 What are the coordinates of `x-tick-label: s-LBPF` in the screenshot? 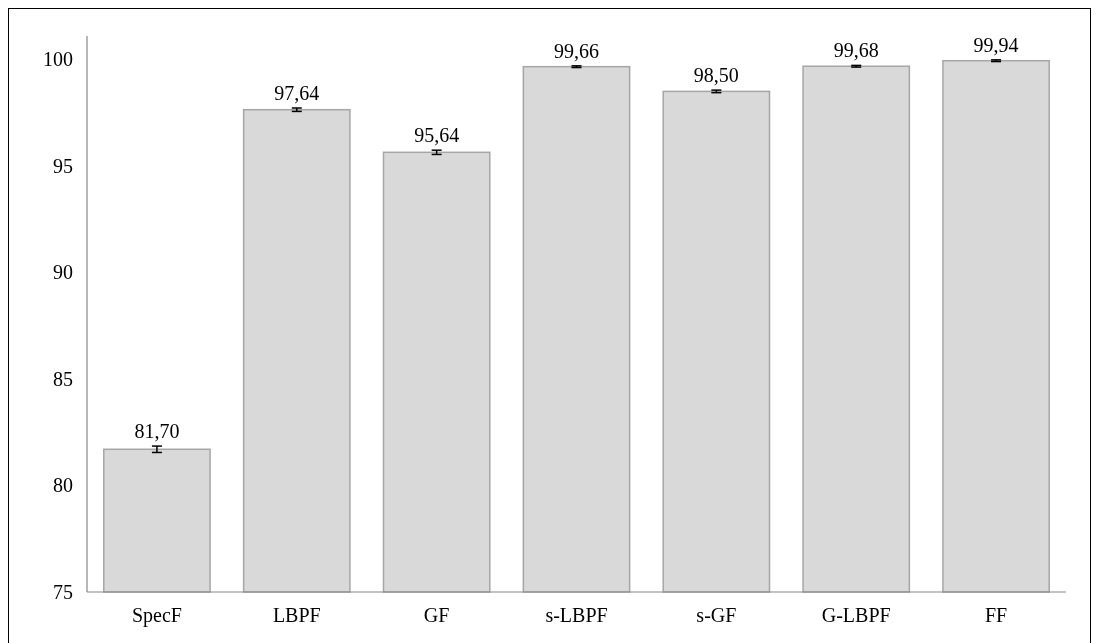 It's located at (576, 615).